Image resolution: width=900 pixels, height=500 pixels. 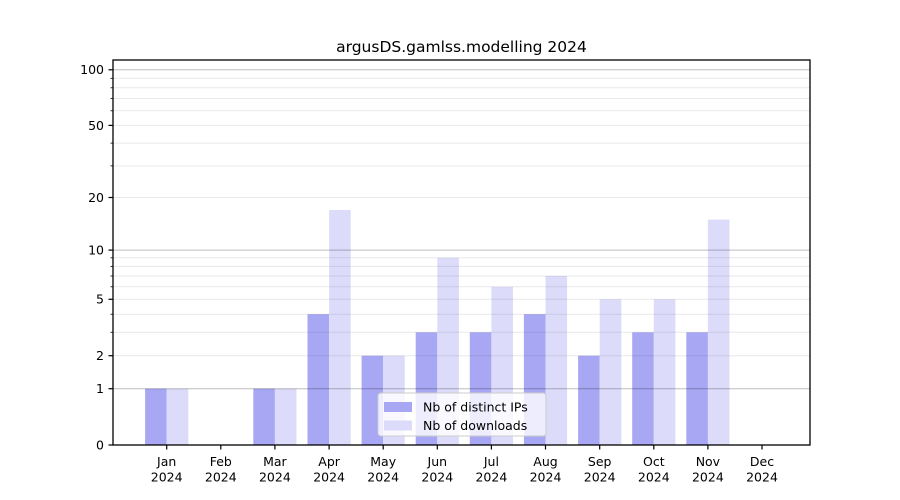 What do you see at coordinates (654, 477) in the screenshot?
I see `x-tick-label-year-oct: 2024` at bounding box center [654, 477].